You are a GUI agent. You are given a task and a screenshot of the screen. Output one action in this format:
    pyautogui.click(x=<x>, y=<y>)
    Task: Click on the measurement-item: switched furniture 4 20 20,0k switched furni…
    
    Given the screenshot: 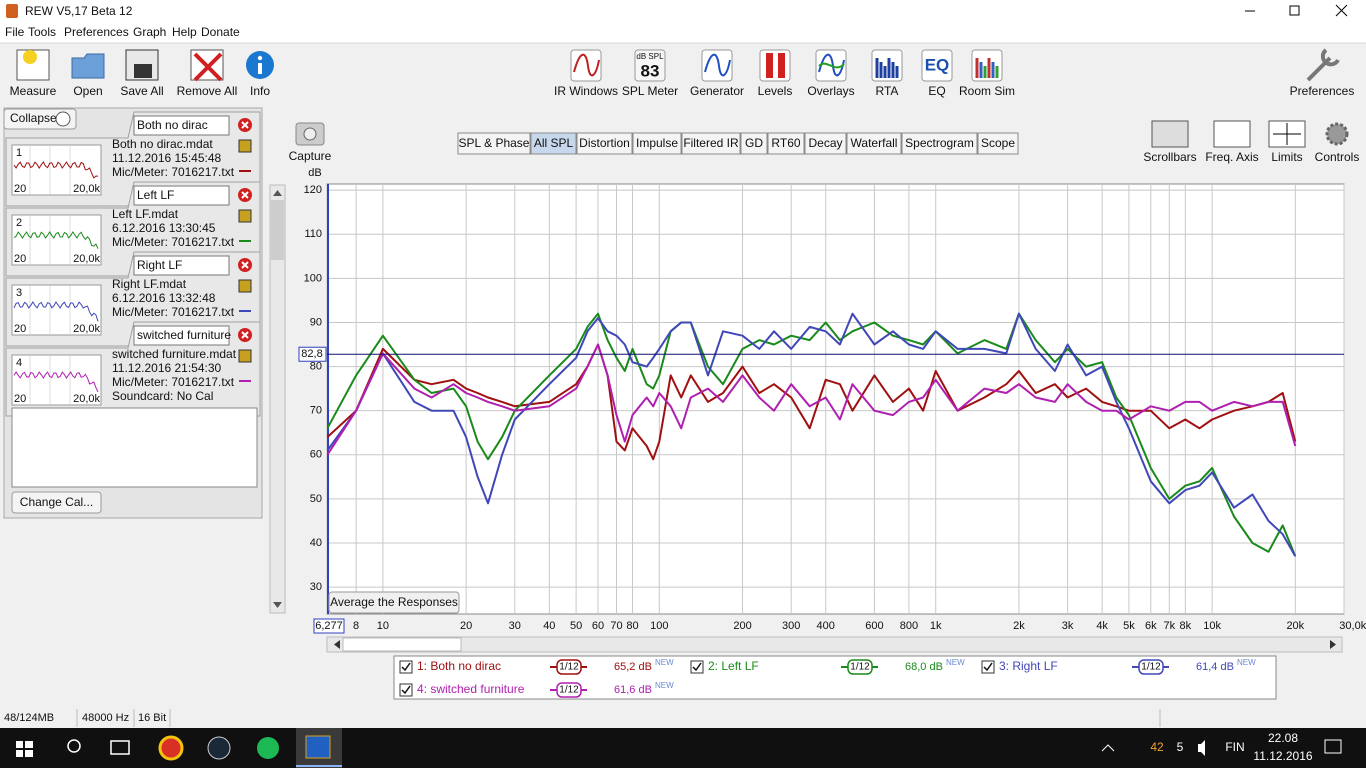 What is the action you would take?
    pyautogui.click(x=133, y=369)
    